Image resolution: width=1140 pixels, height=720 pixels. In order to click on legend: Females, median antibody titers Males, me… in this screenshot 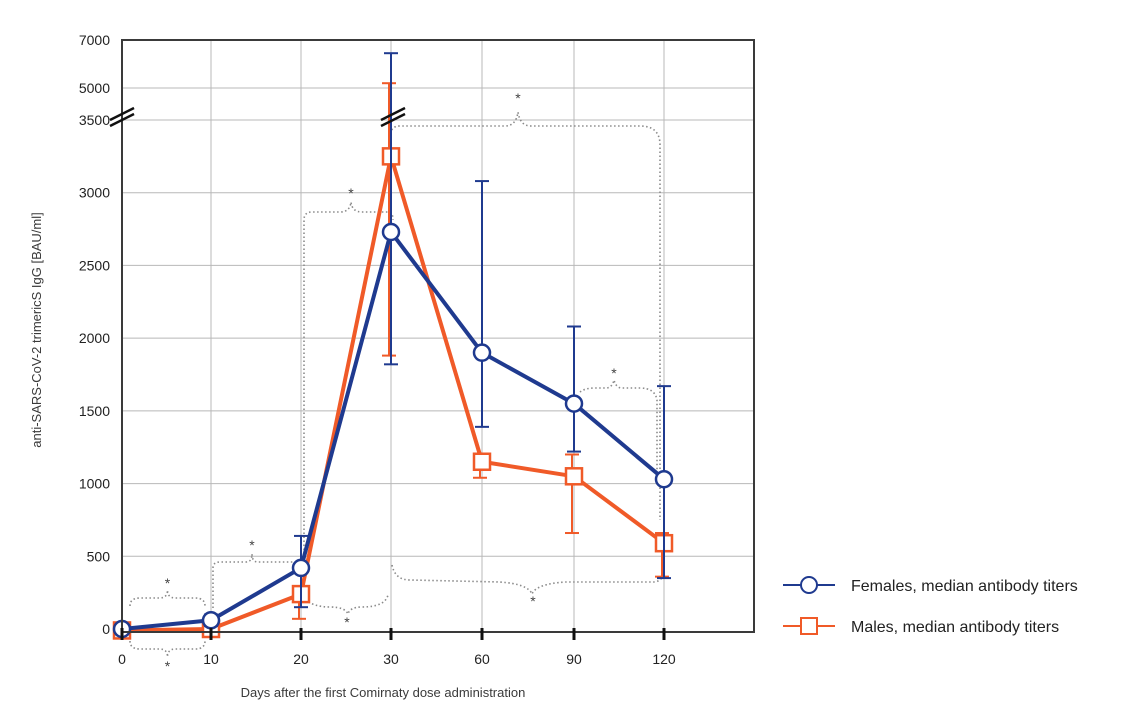, I will do `click(930, 606)`.